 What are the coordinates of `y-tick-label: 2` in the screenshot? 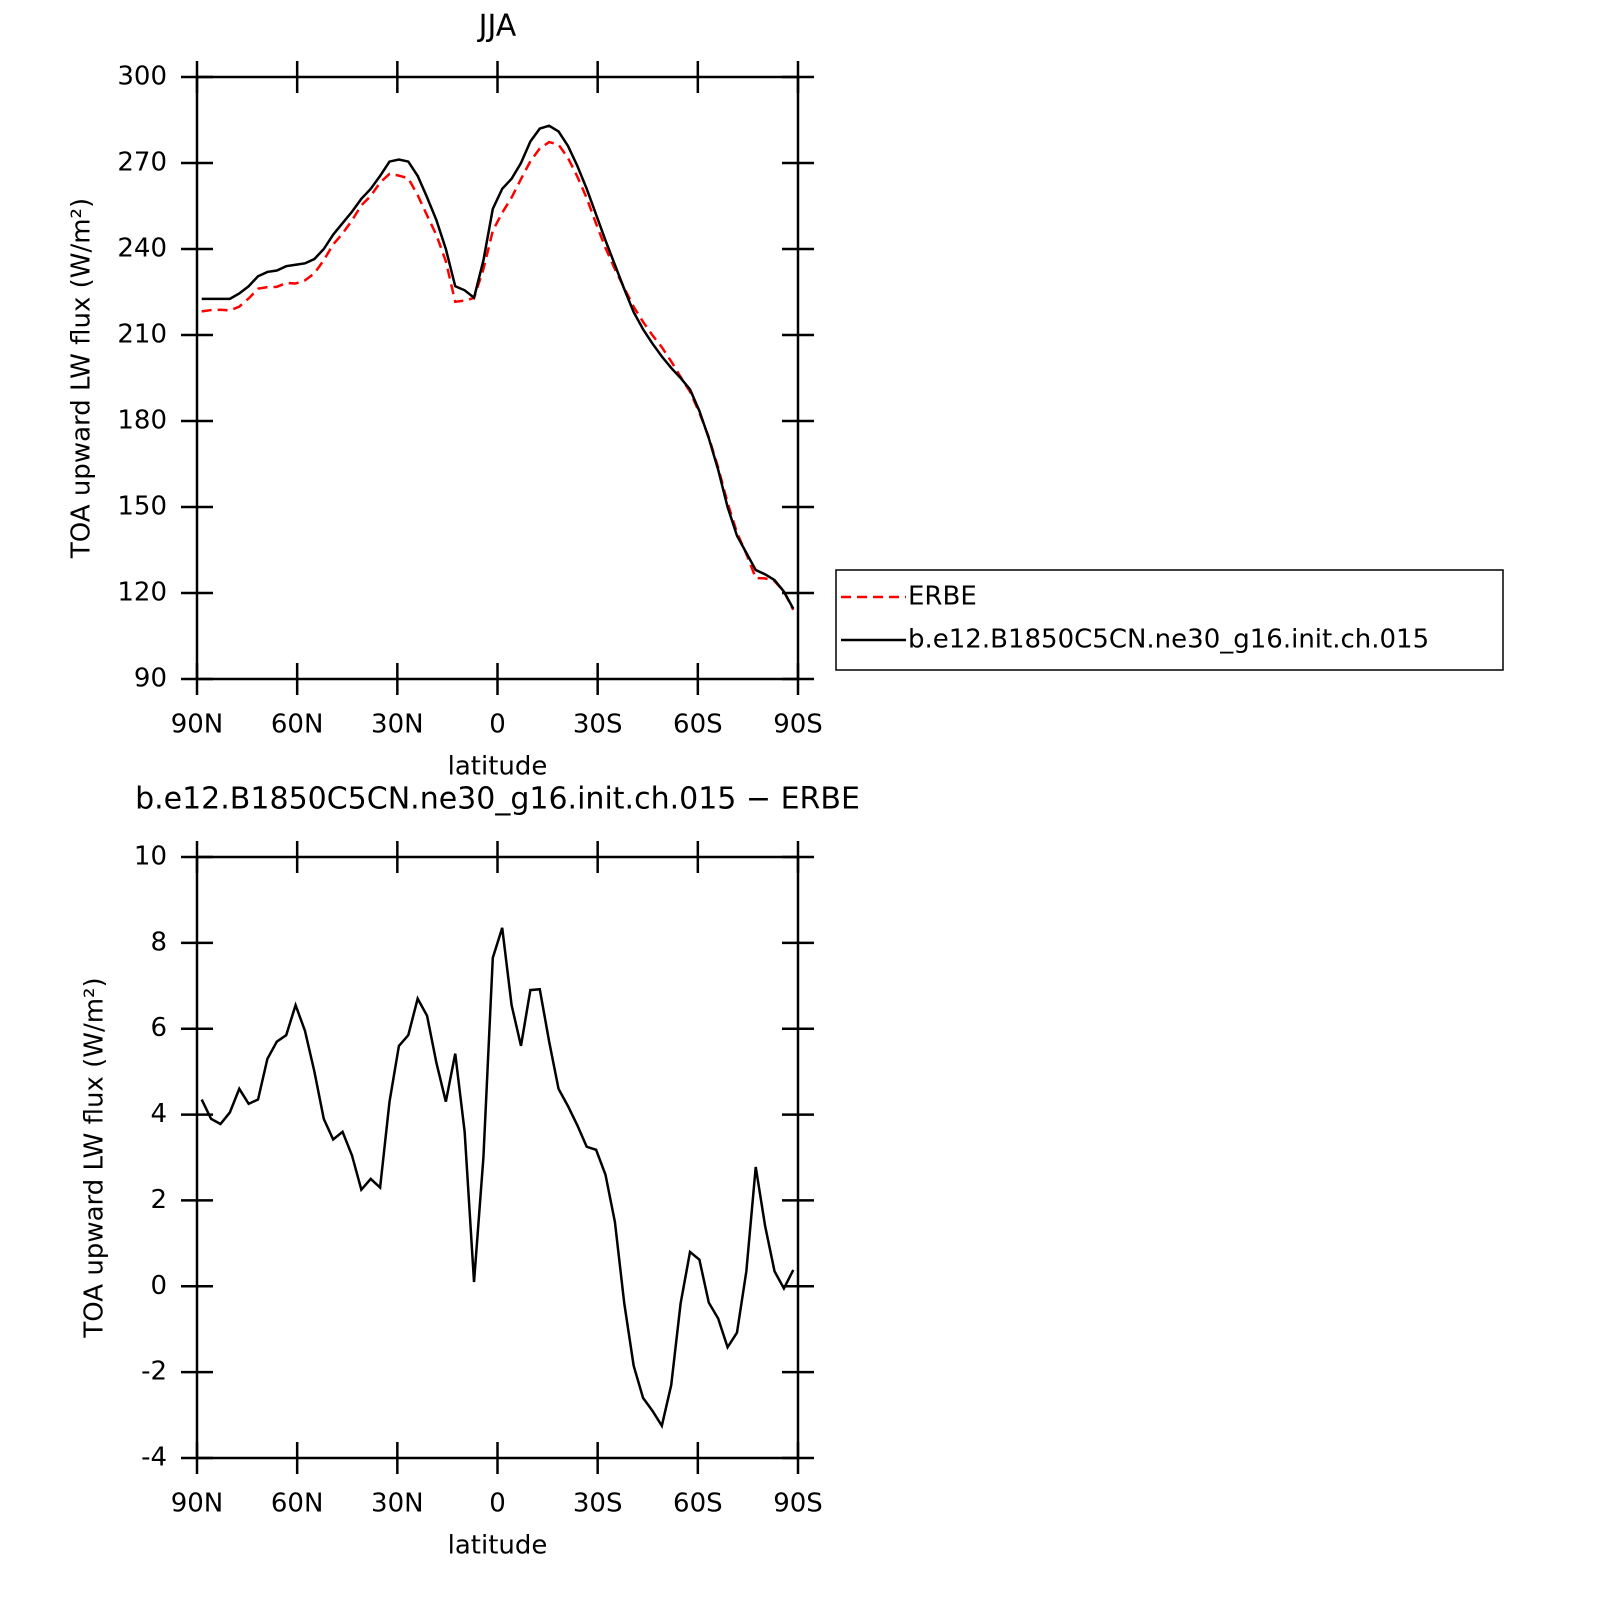 It's located at (158, 1200).